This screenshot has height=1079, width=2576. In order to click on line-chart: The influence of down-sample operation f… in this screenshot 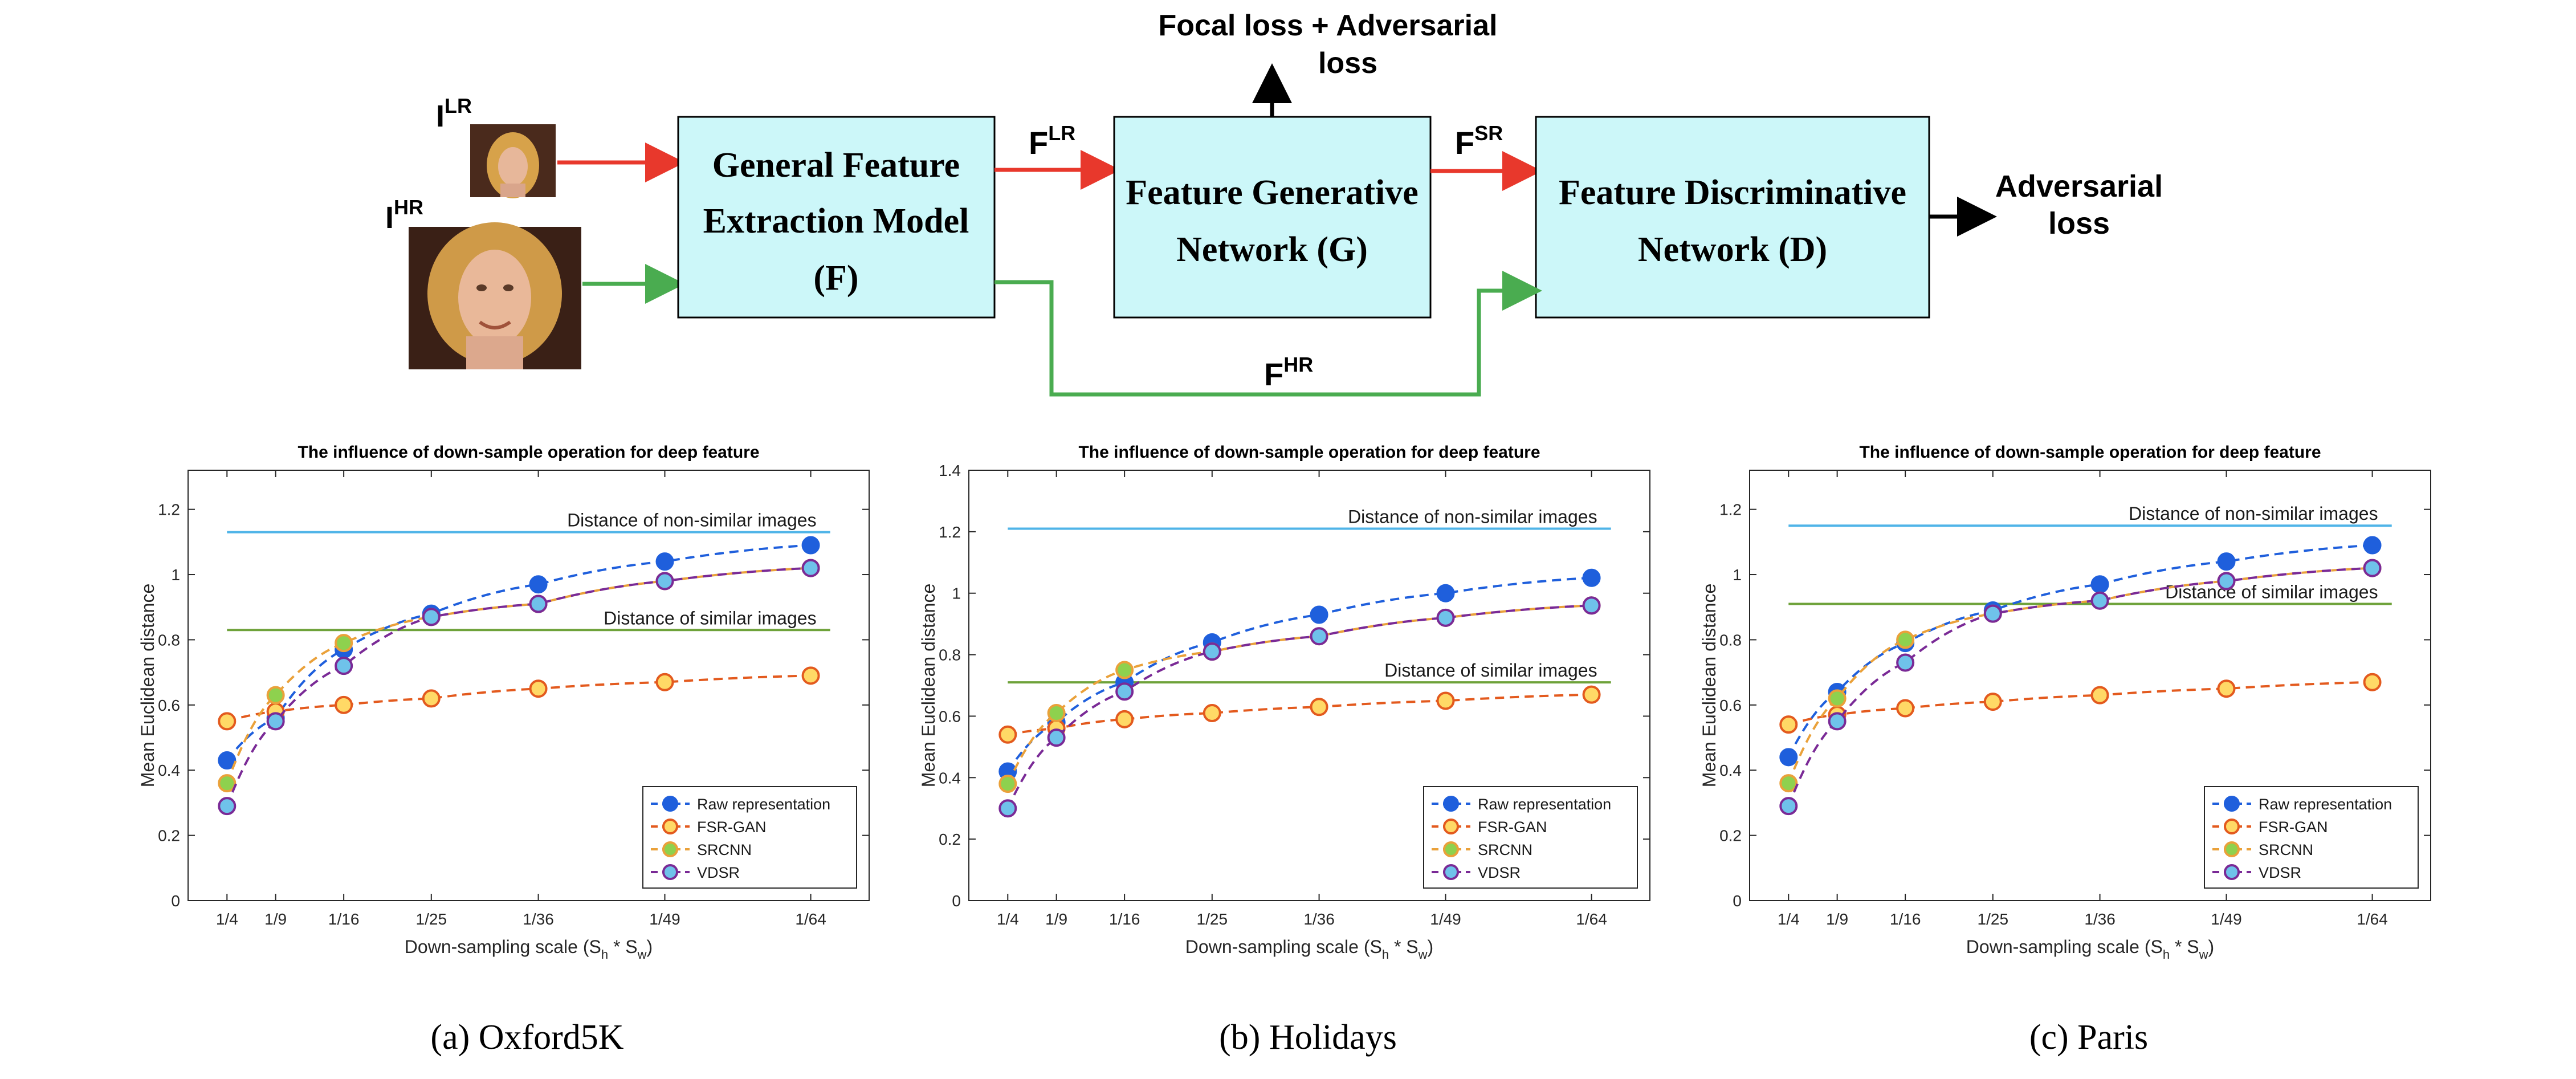, I will do `click(503, 702)`.